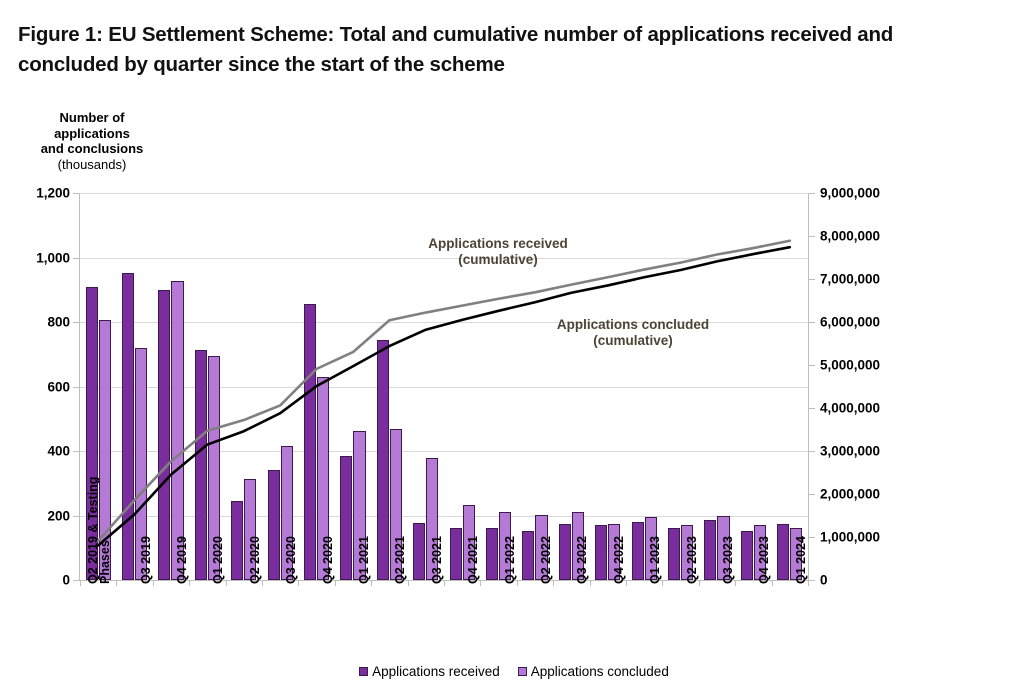 The height and width of the screenshot is (681, 1028). What do you see at coordinates (218, 560) in the screenshot?
I see `x-axis-label: Q1 2020` at bounding box center [218, 560].